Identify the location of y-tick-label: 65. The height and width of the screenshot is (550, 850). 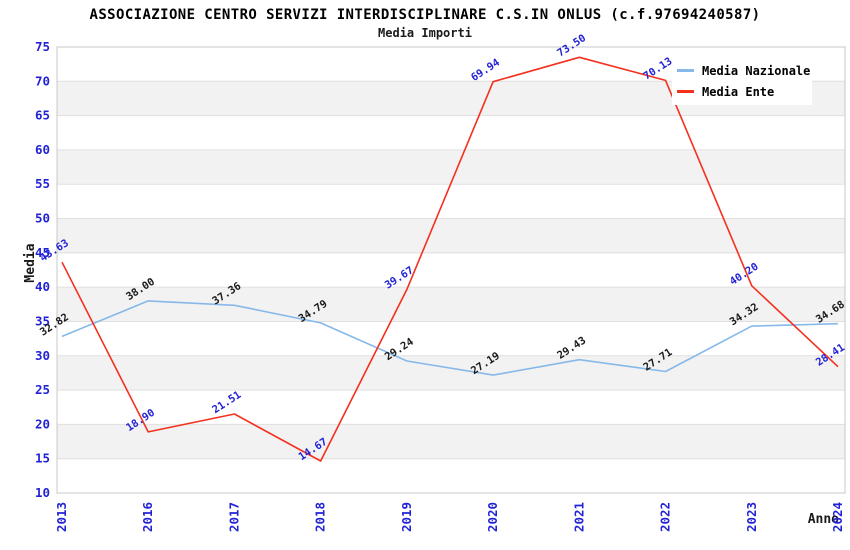
(42, 115).